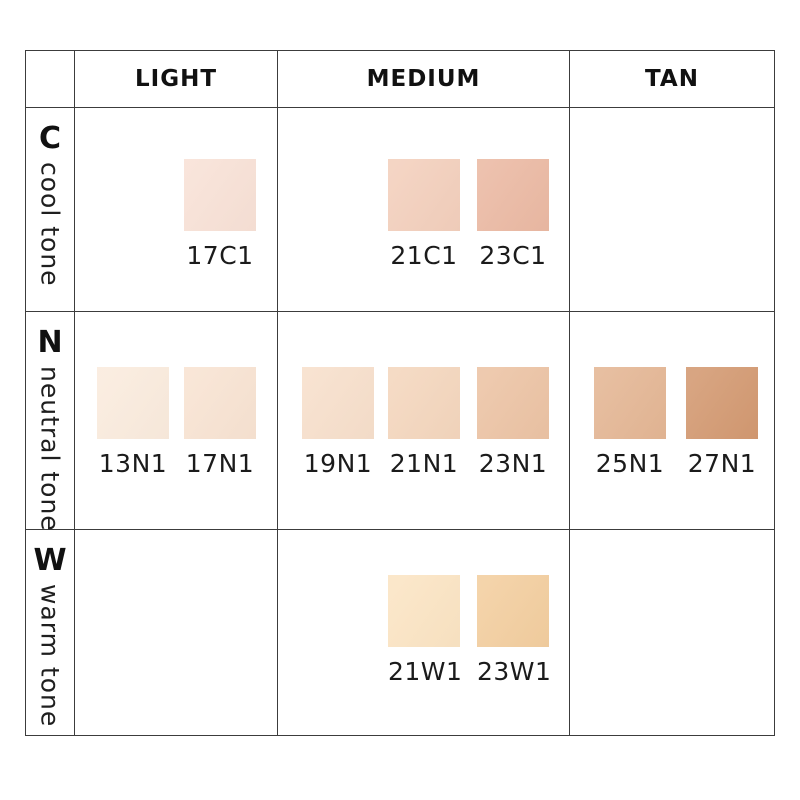 This screenshot has height=800, width=800. I want to click on shade-item-21W1: 21W1, so click(425, 630).